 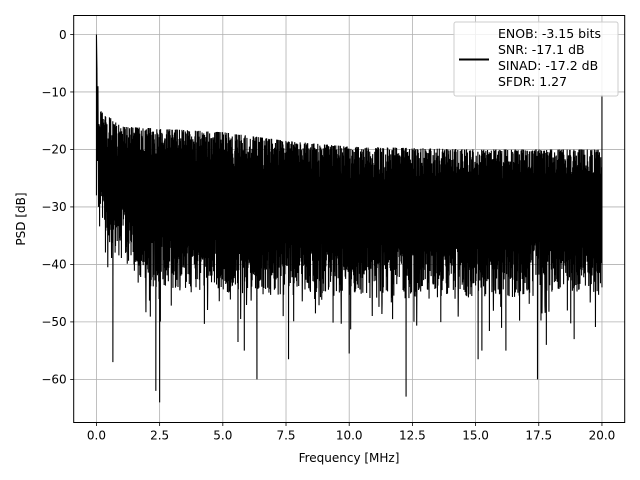 What do you see at coordinates (53, 150) in the screenshot?
I see `y-tick-label: −20` at bounding box center [53, 150].